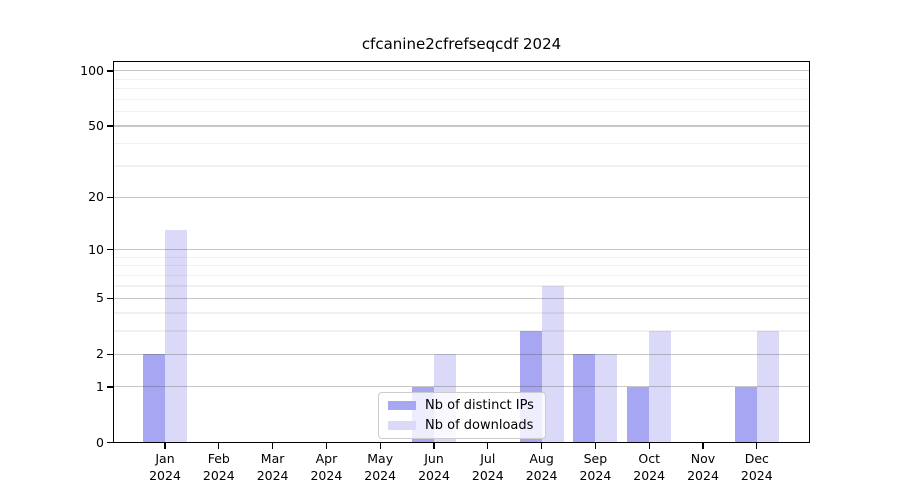  I want to click on y-tick-label: 100, so click(92, 70).